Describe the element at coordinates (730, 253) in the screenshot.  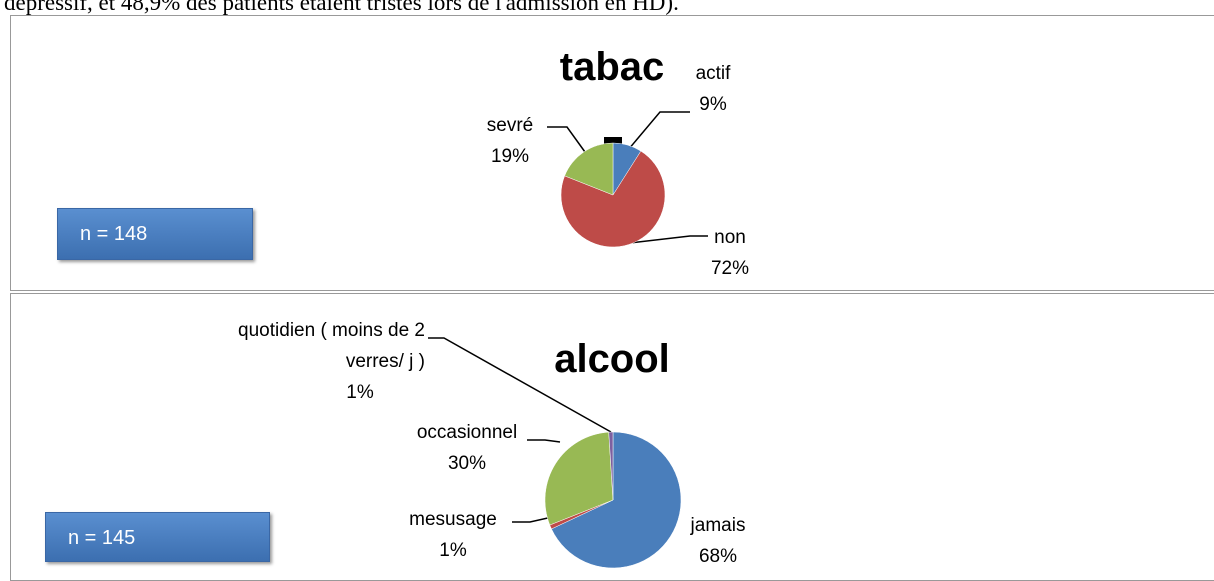
I see `slice-label: non 72%` at that location.